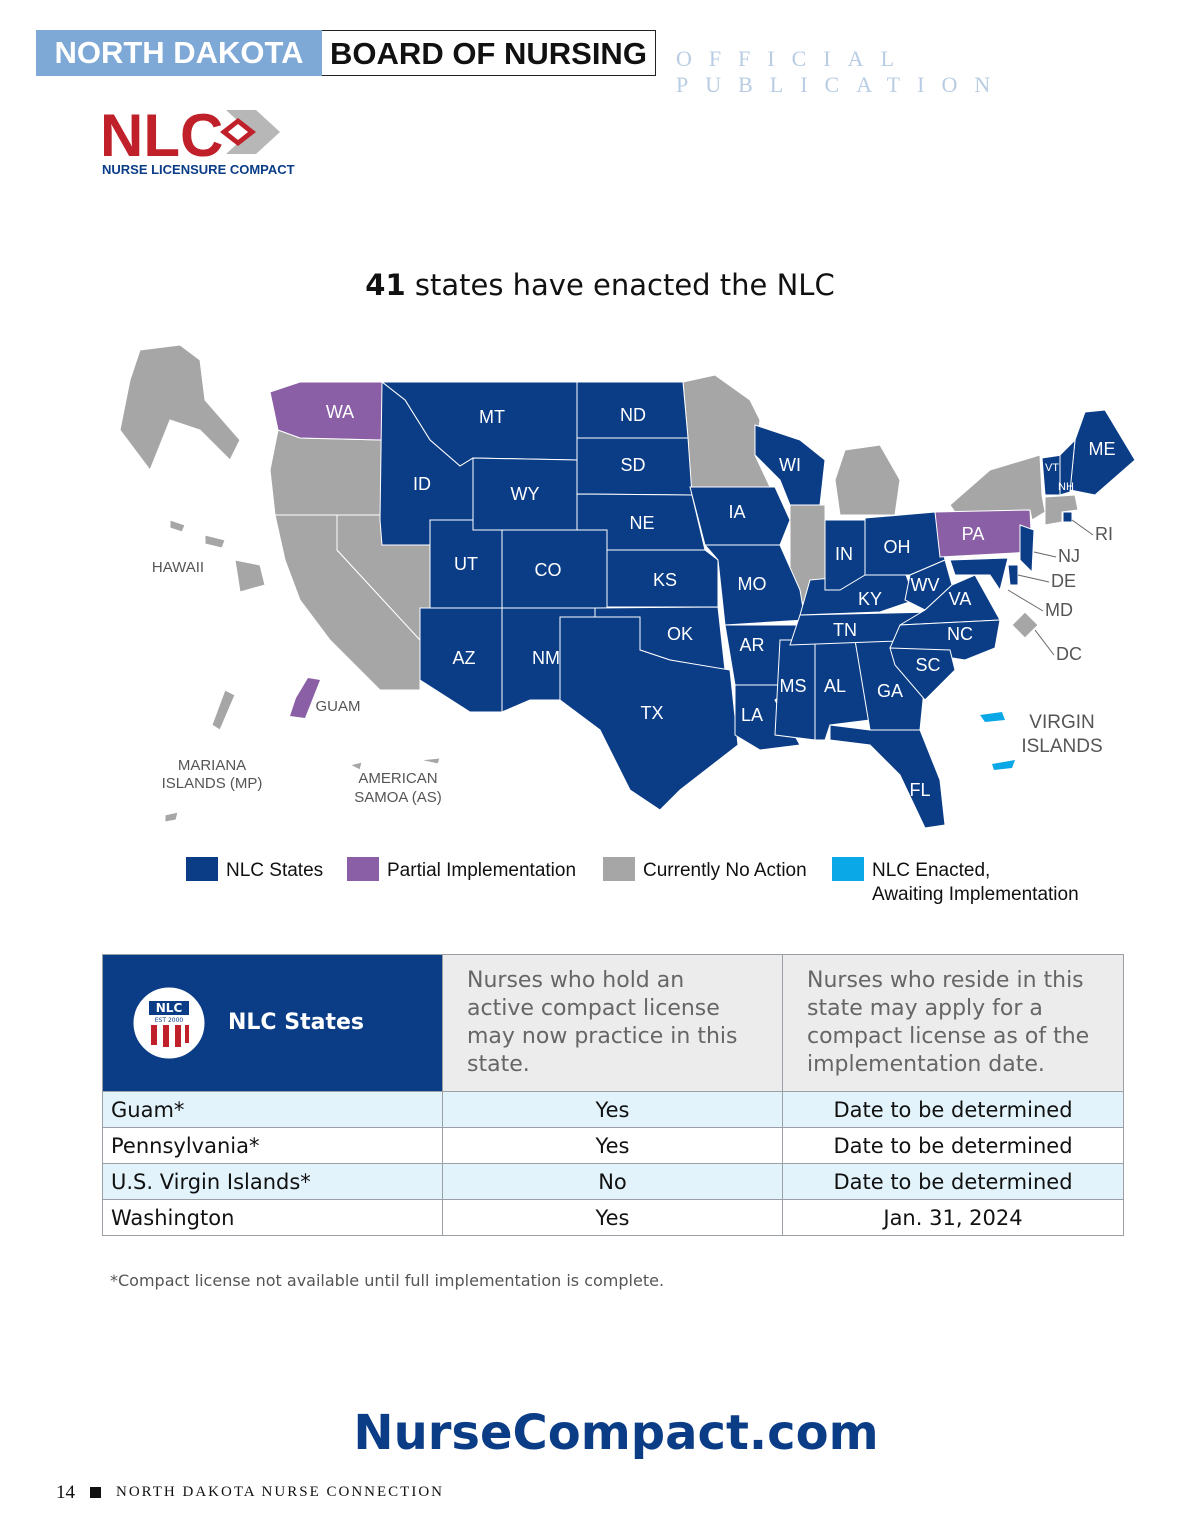 The image size is (1200, 1540). I want to click on state-label: WV, so click(925, 585).